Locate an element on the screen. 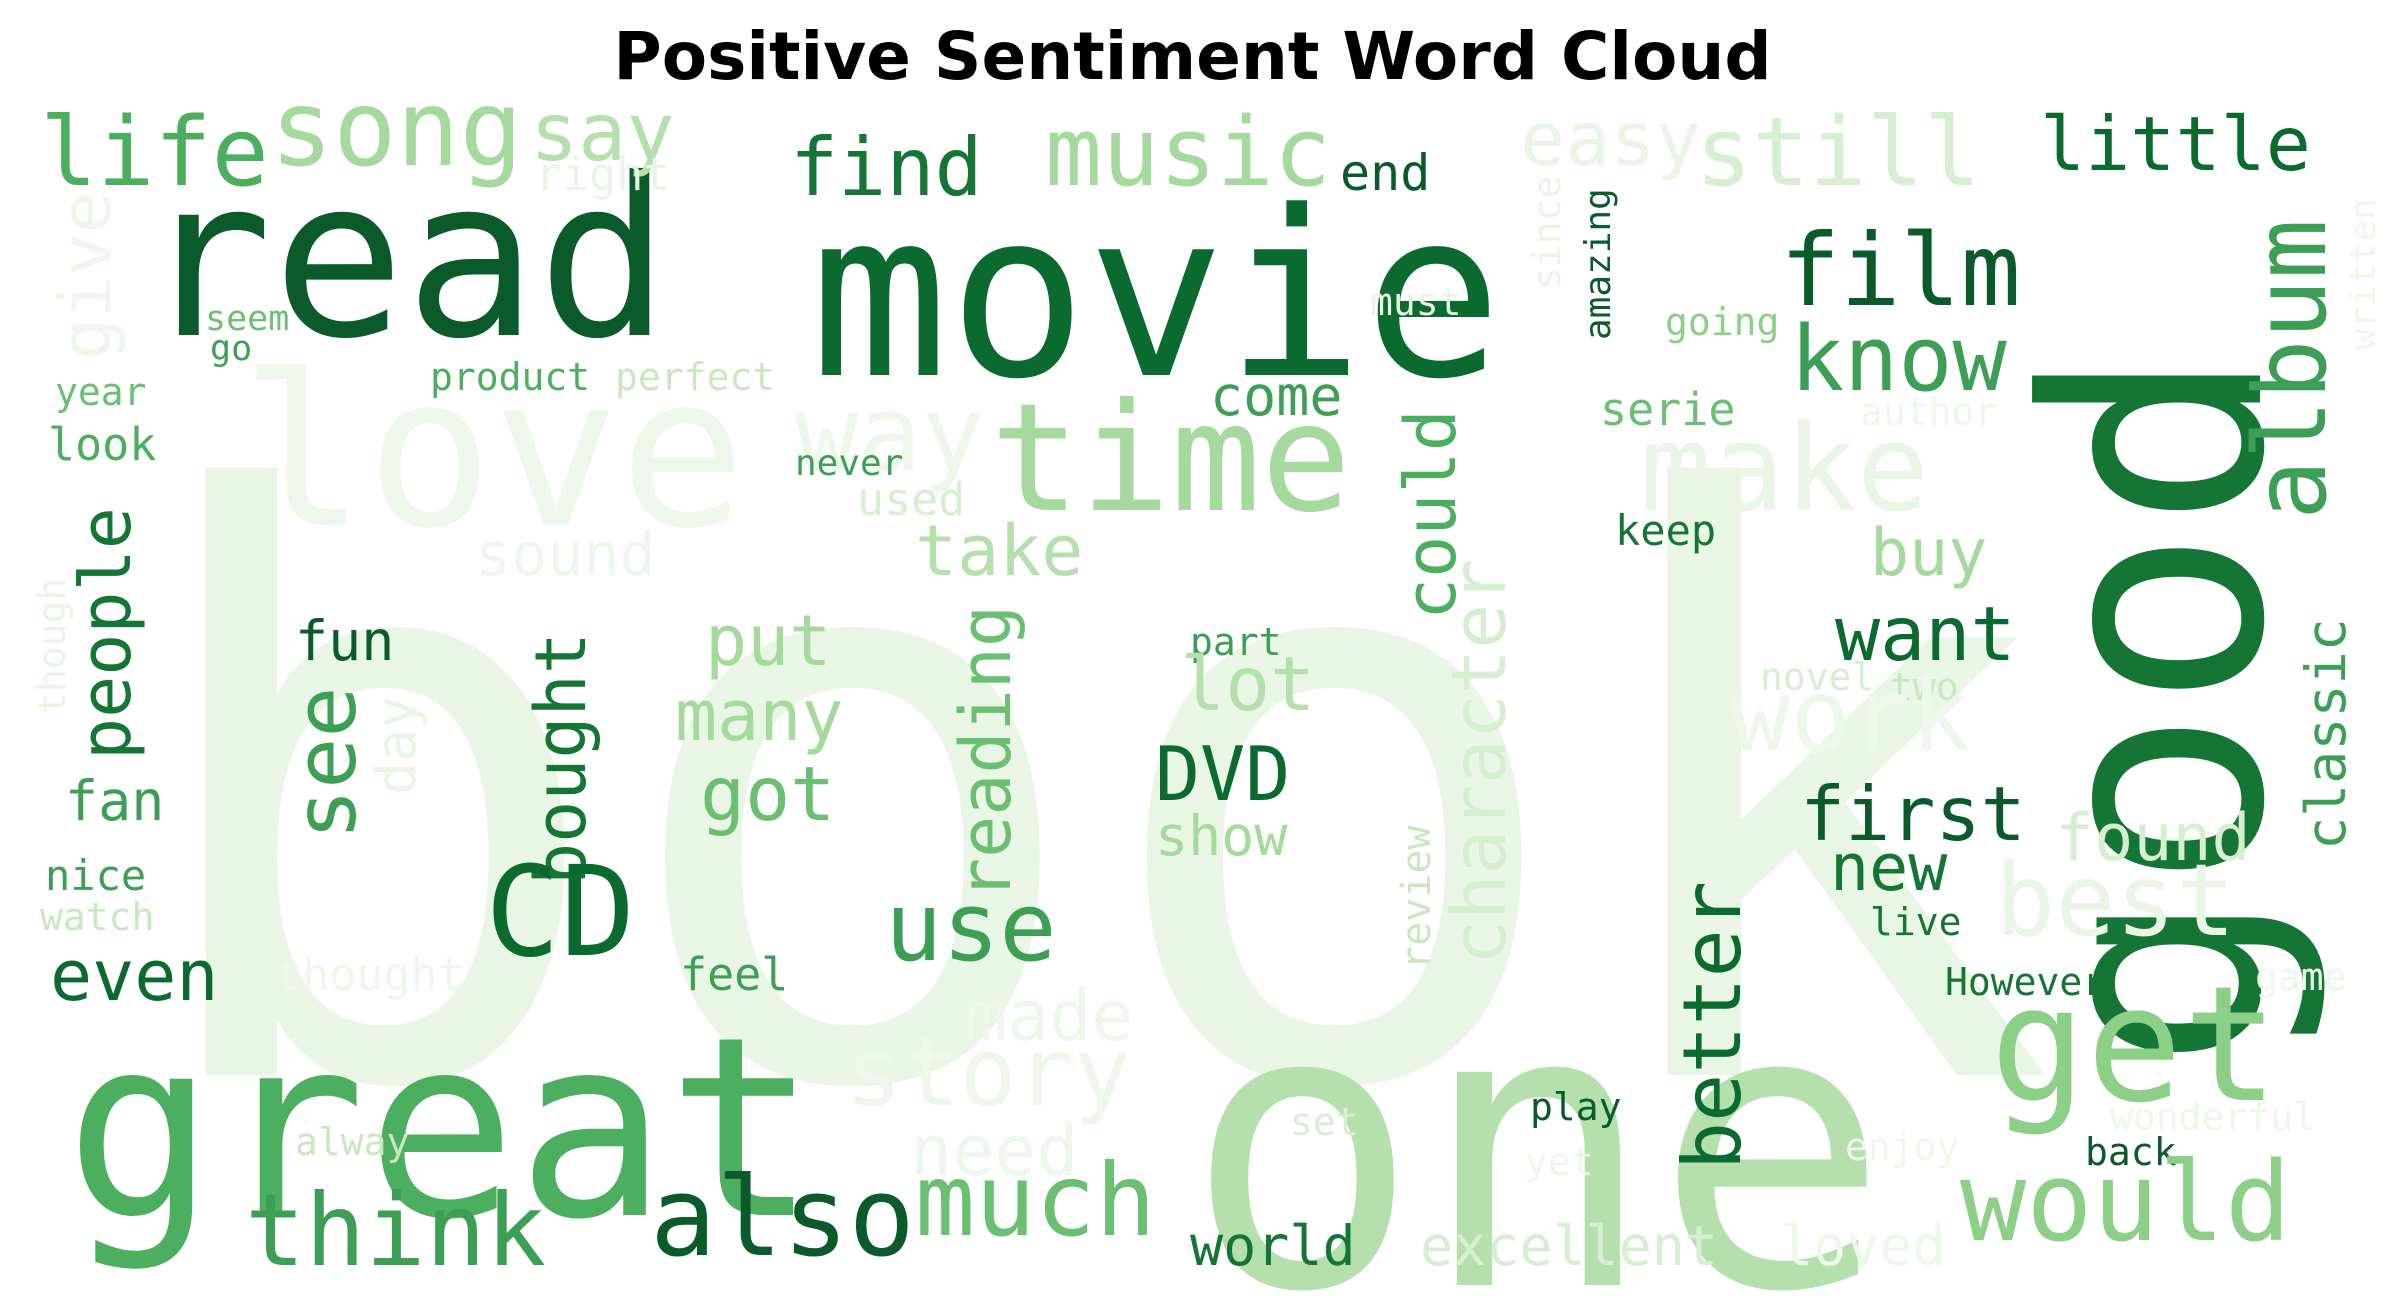  word-wonderful: wonderful is located at coordinates (2213, 1117).